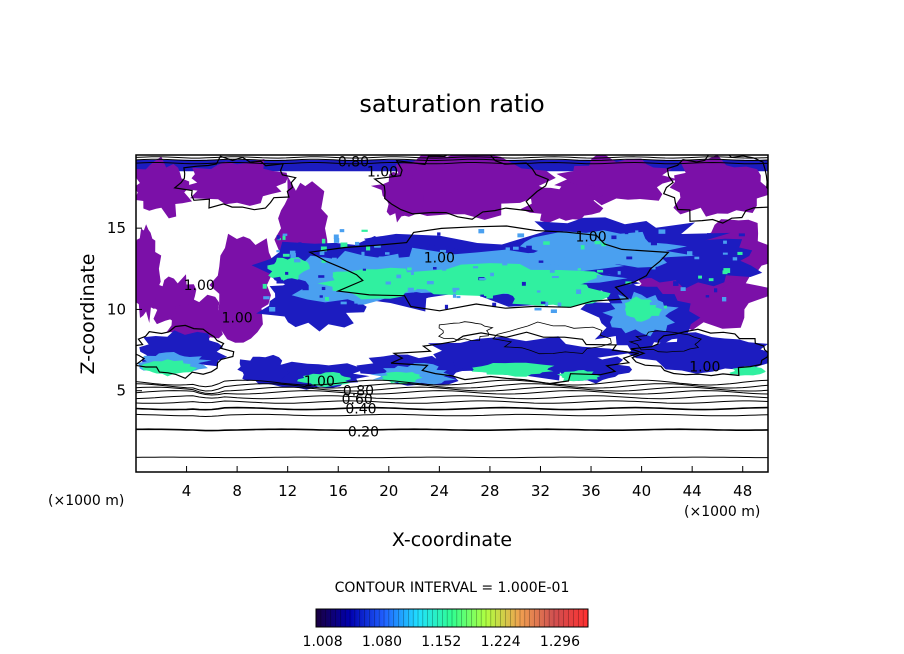  Describe the element at coordinates (121, 391) in the screenshot. I see `y-tick-label: 5` at that location.